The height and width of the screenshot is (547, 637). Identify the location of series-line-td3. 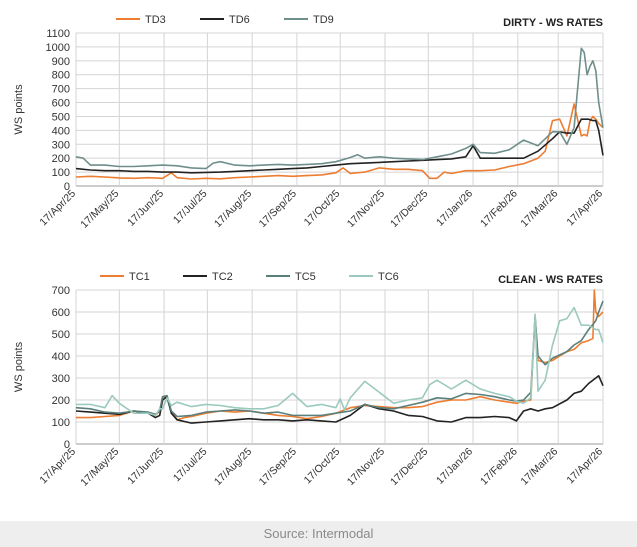
(339, 141).